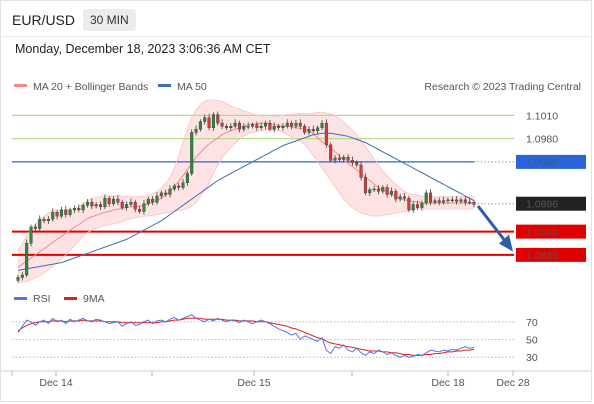 This screenshot has height=404, width=594. What do you see at coordinates (542, 140) in the screenshot?
I see `resistance-level-label: 1.0980` at bounding box center [542, 140].